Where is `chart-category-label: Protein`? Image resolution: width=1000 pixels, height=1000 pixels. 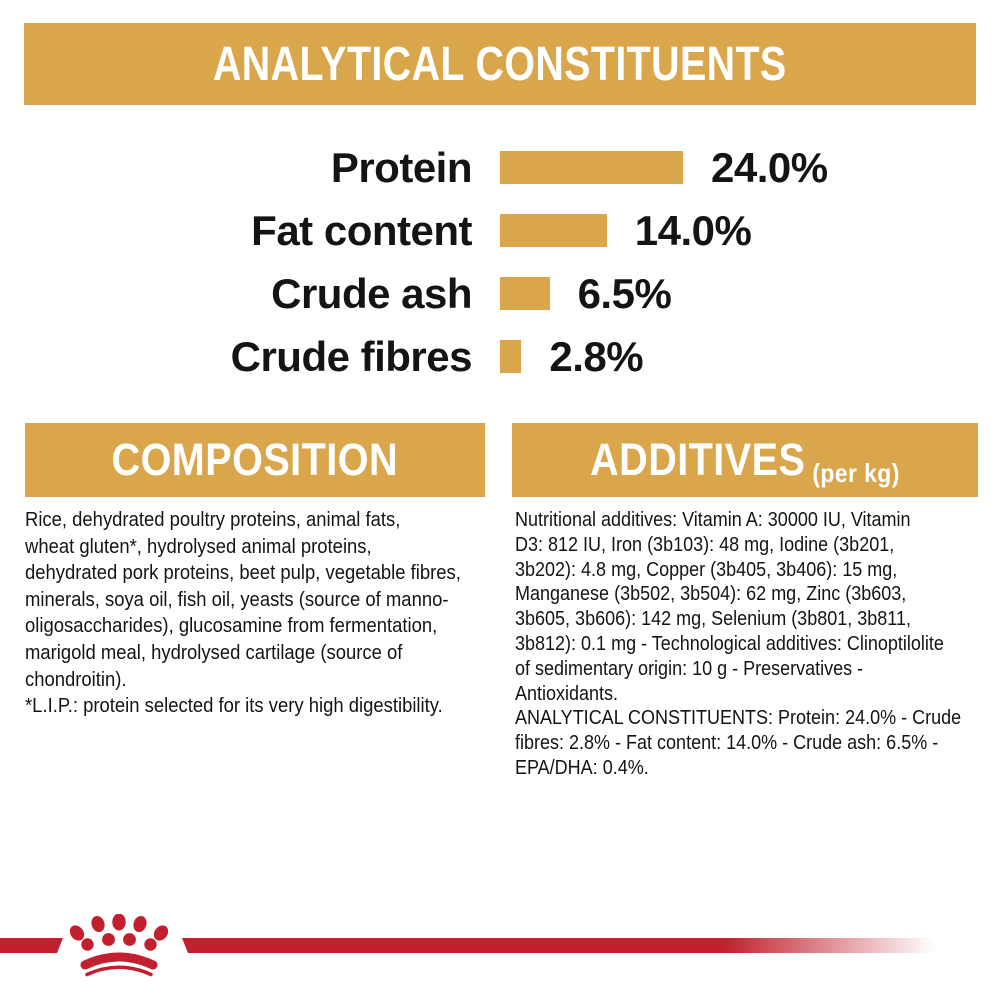
chart-category-label: Protein is located at coordinates (401, 167).